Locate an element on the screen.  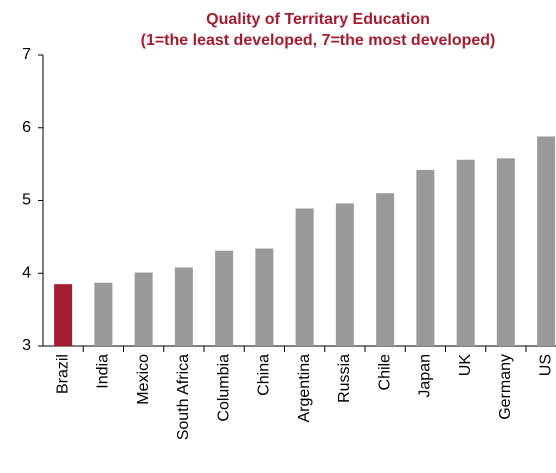
x-tick-label: Chile is located at coordinates (384, 372).